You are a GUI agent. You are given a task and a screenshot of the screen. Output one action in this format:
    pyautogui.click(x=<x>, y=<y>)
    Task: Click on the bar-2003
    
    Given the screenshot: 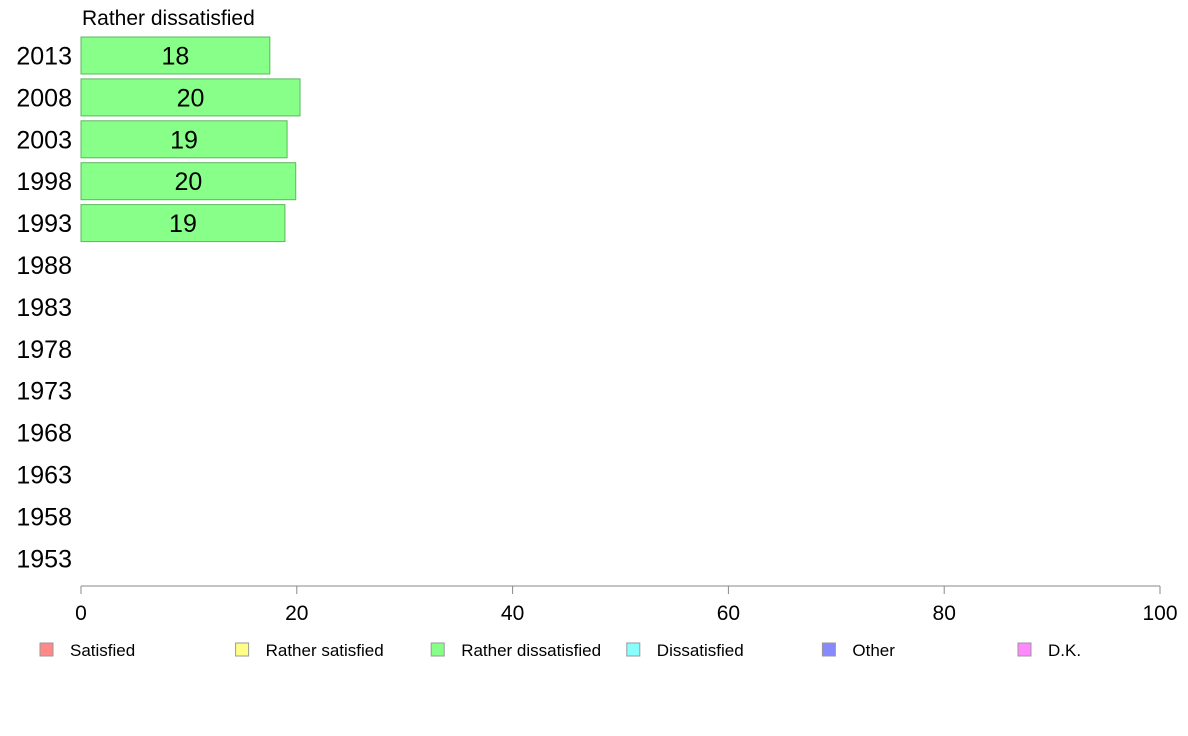 What is the action you would take?
    pyautogui.click(x=184, y=139)
    